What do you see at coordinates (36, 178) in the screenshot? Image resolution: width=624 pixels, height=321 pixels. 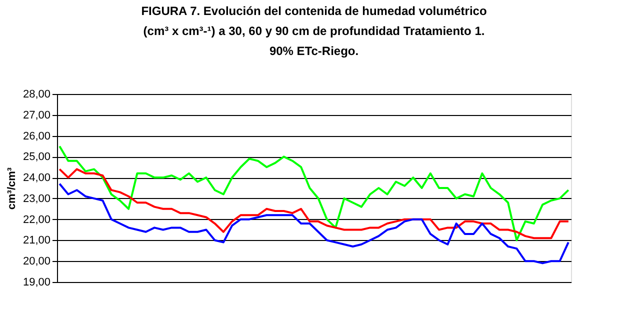 I see `y-tick-label: 24,00` at bounding box center [36, 178].